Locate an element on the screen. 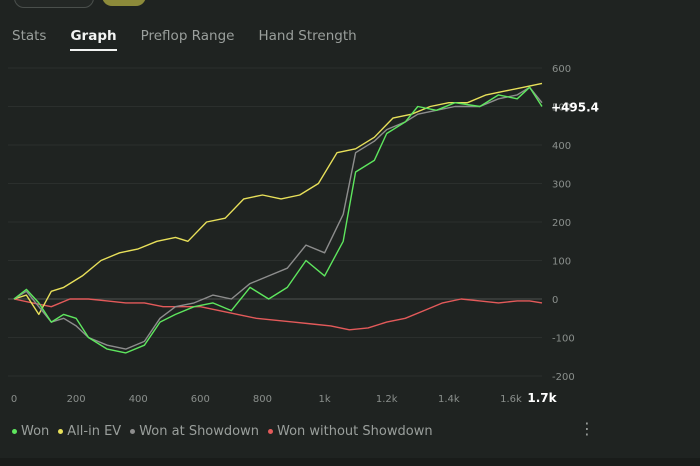  y-tick-label: -200 is located at coordinates (563, 377).